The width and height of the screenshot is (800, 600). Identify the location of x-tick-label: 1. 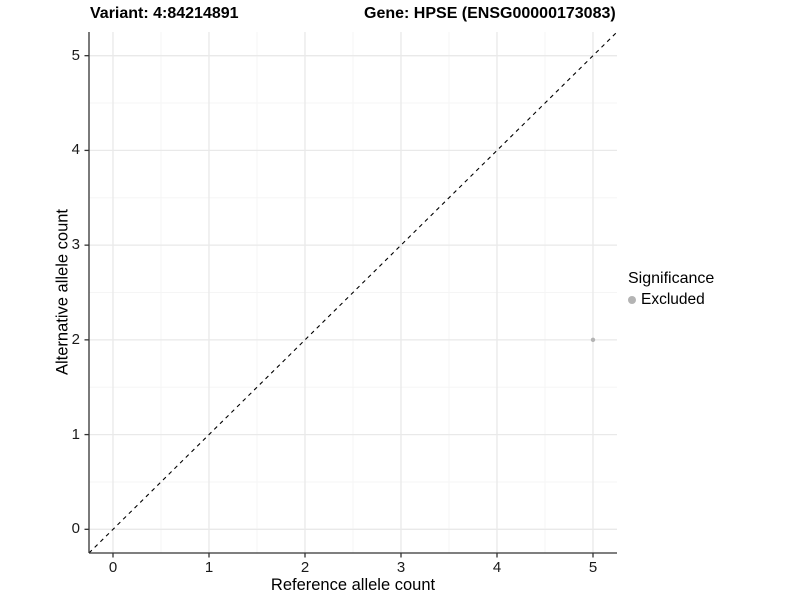
(209, 567).